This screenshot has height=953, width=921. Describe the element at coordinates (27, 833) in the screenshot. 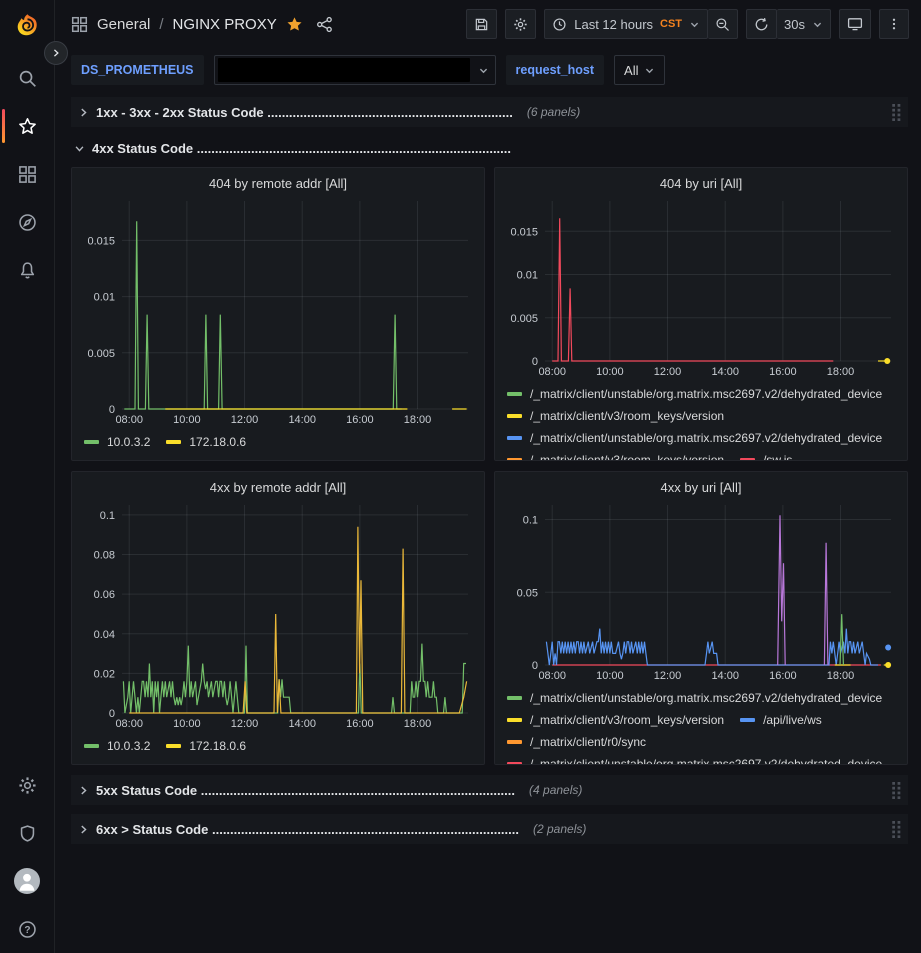

I see `sidebar-item-server-admin` at that location.